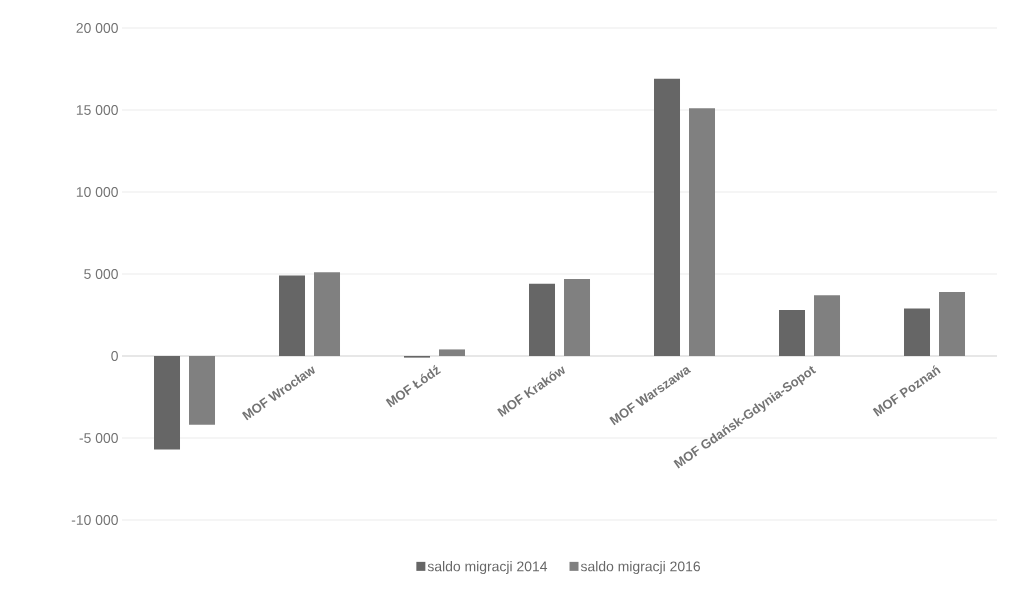  What do you see at coordinates (101, 274) in the screenshot?
I see `y-tick-label: 5 000` at bounding box center [101, 274].